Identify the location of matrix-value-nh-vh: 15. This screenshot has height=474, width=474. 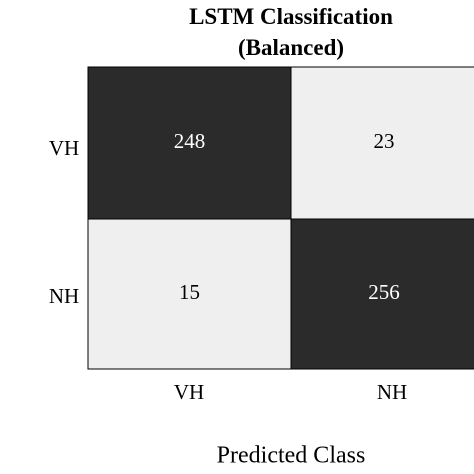
(189, 292).